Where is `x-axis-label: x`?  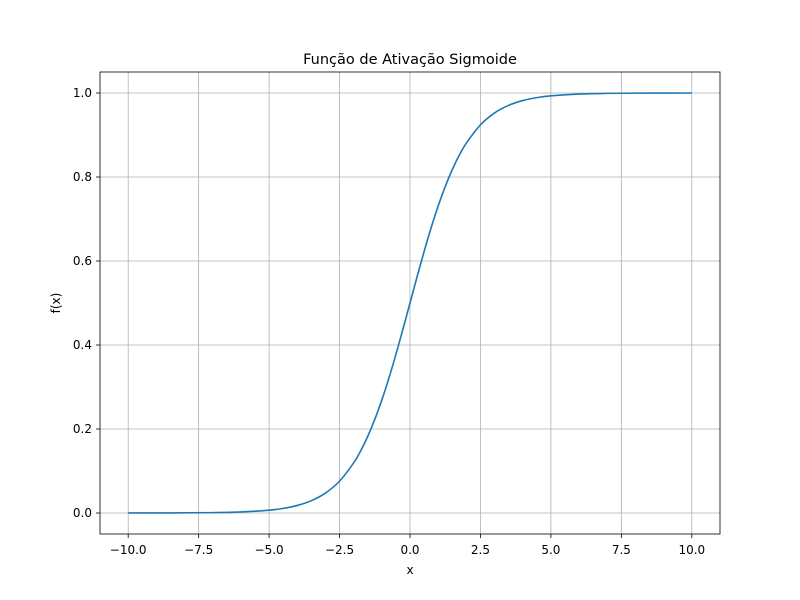 x-axis-label: x is located at coordinates (409, 570).